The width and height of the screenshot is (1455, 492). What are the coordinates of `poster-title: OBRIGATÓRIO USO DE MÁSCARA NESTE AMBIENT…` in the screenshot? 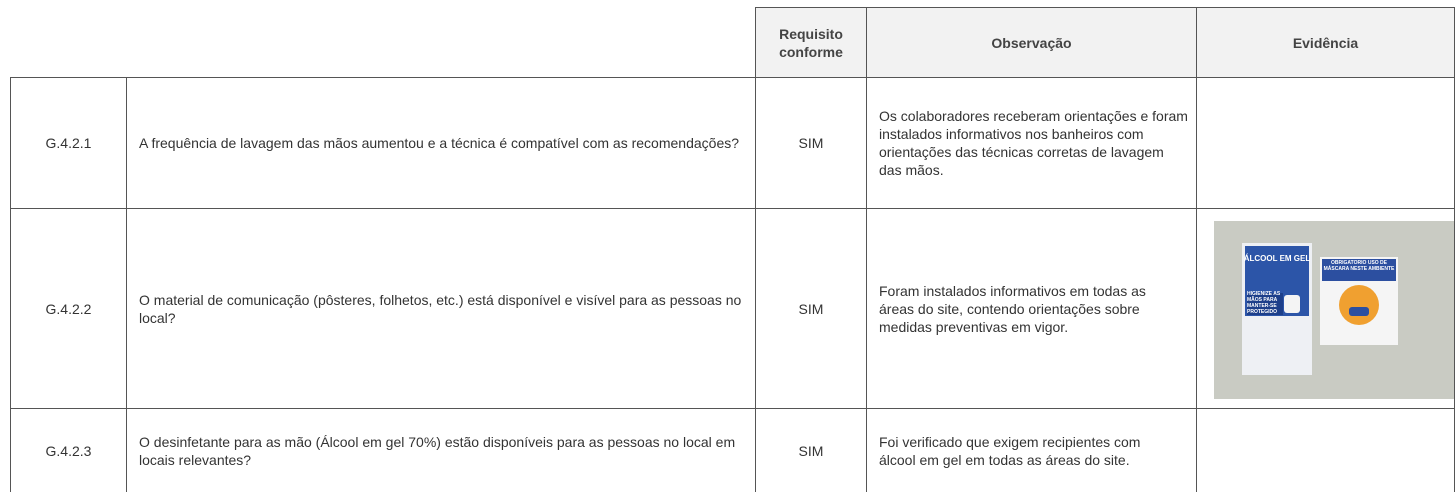 It's located at (1359, 266).